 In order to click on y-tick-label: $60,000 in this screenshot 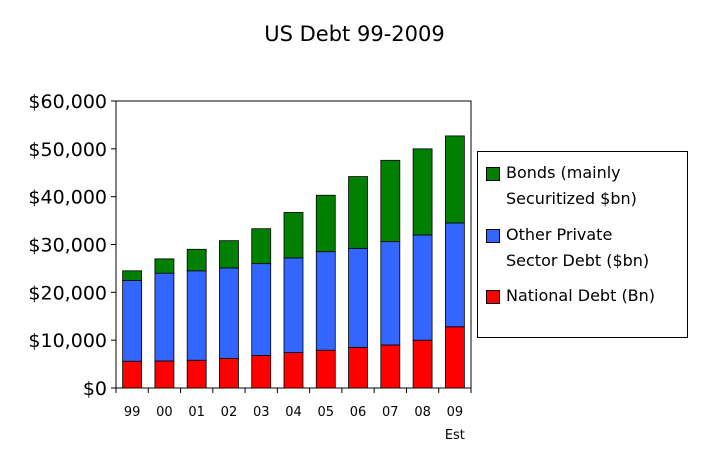, I will do `click(67, 102)`.